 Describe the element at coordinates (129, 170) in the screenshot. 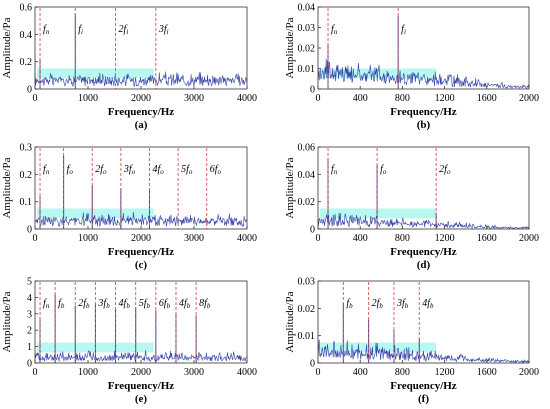

I see `marker-label-4: 3fo` at that location.